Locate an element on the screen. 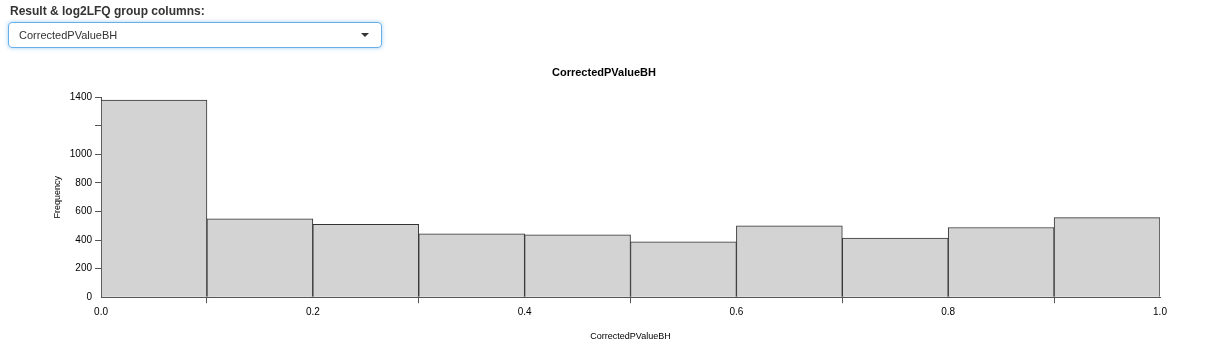 This screenshot has width=1218, height=356. y-axis-title: Frequency is located at coordinates (56, 197).